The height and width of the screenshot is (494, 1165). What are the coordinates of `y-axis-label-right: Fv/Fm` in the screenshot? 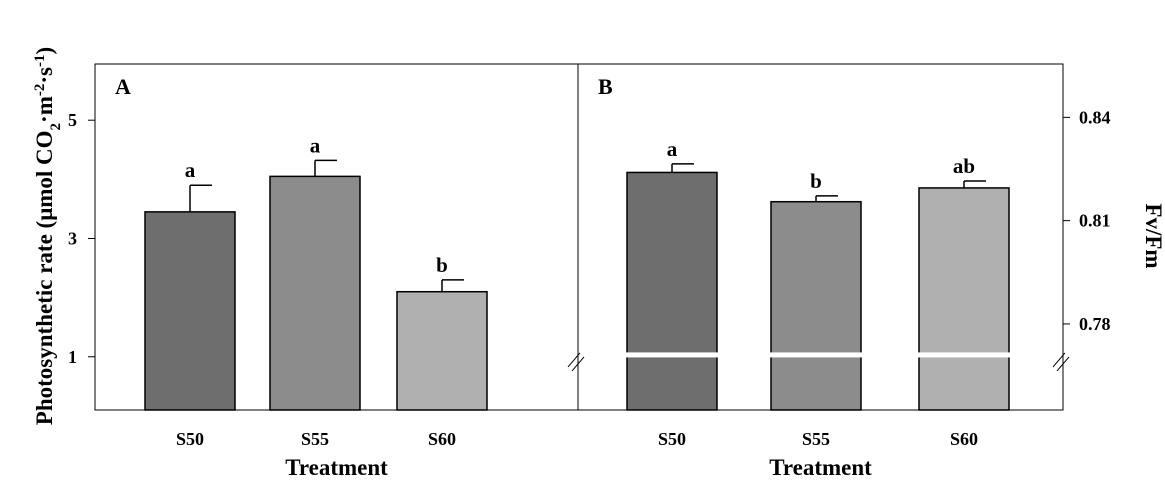 It's located at (1153, 235).